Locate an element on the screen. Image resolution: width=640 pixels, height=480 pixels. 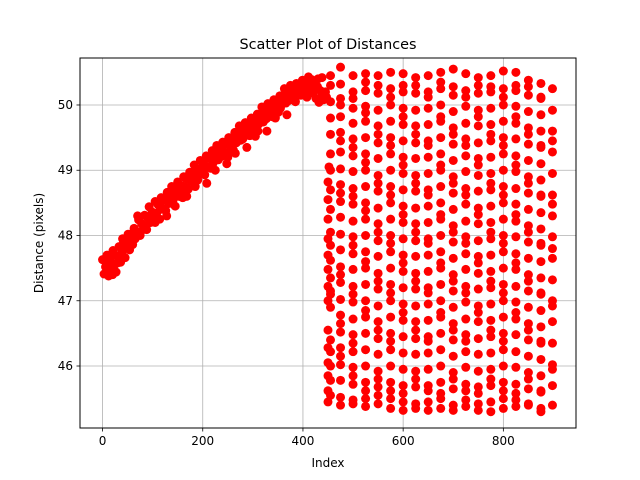
chart-title: Scatter Plot of Distances is located at coordinates (327, 45).